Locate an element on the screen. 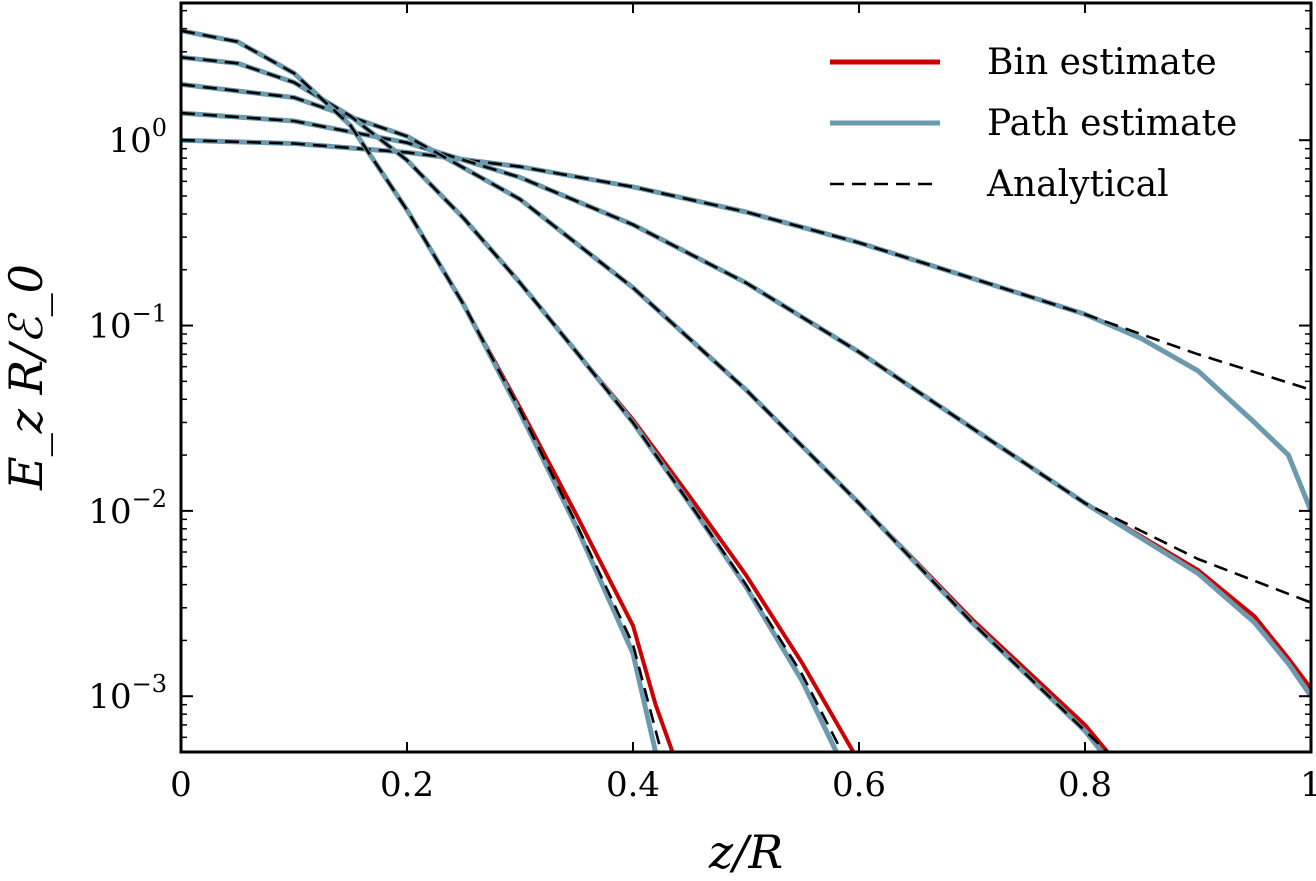 The width and height of the screenshot is (1316, 881). x-tick-label: 0.6 is located at coordinates (859, 785).